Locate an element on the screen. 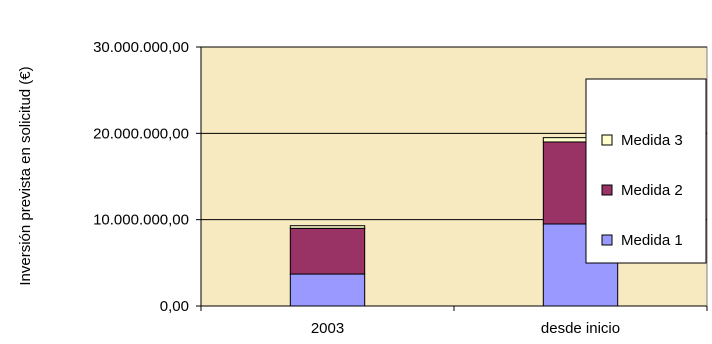  legend-label: Medida 1 is located at coordinates (652, 240).